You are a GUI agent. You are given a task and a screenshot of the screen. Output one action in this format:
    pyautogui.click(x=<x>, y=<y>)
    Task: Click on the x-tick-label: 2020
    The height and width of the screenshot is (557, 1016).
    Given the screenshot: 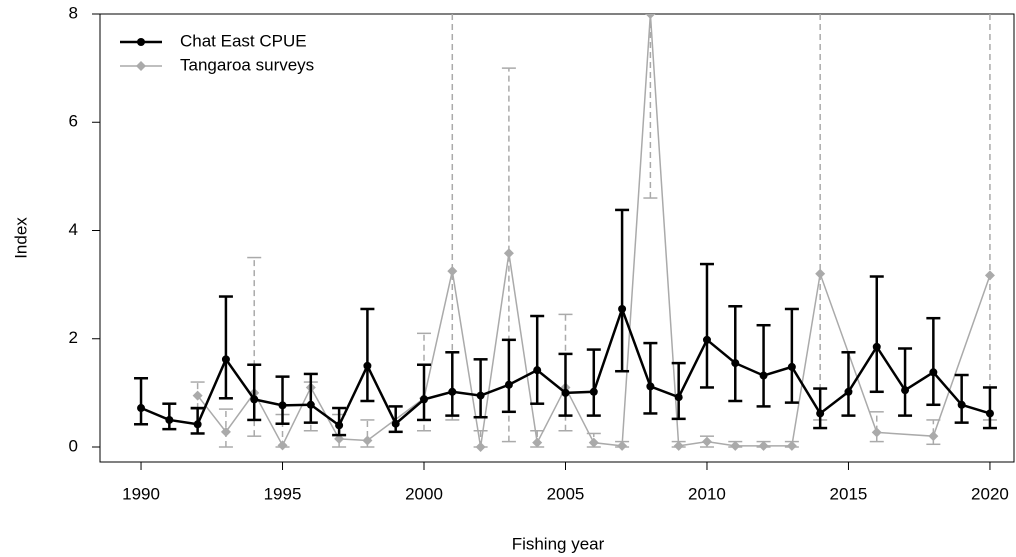 What is the action you would take?
    pyautogui.click(x=990, y=493)
    